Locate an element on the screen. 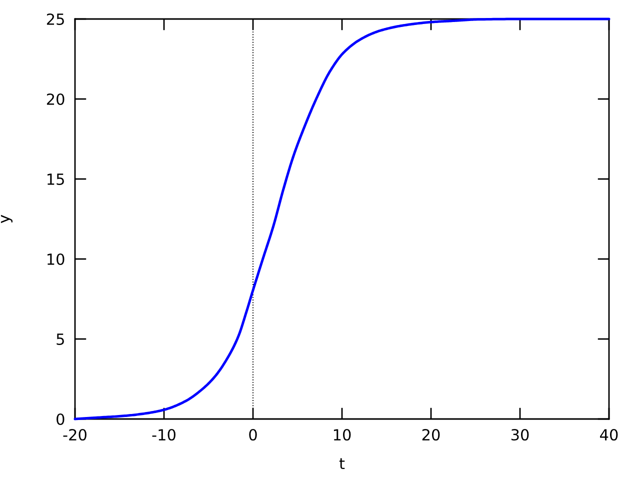  x-axis-title: t is located at coordinates (342, 464).